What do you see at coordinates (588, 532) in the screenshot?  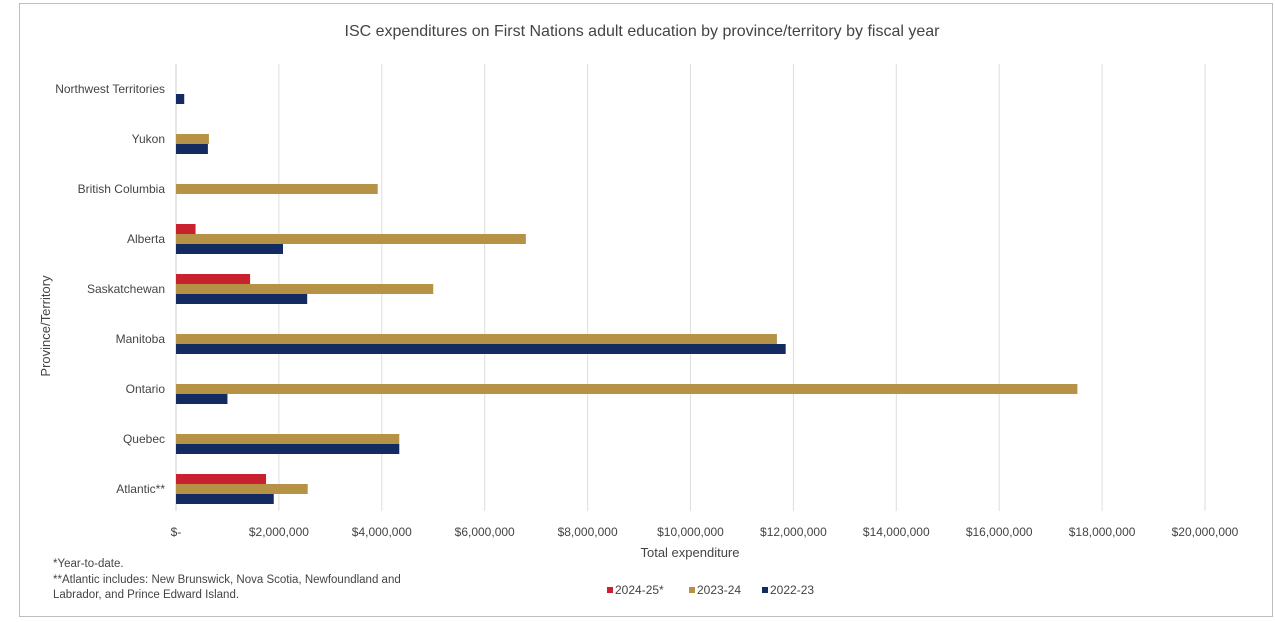 I see `x-tick-label: $8,000,000` at bounding box center [588, 532].